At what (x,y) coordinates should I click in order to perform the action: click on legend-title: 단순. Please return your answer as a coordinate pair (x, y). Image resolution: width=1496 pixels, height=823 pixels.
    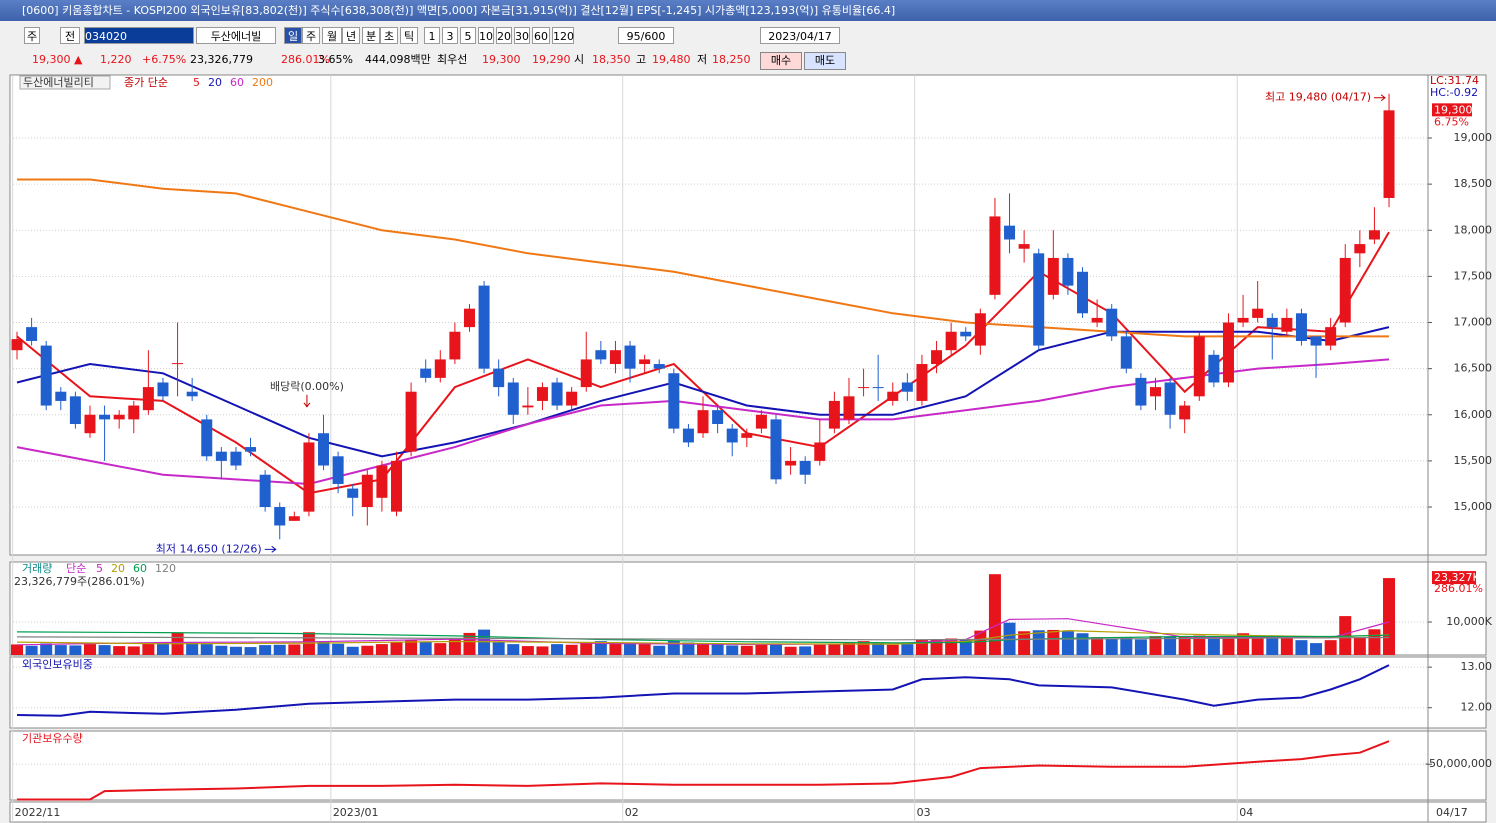
    Looking at the image, I should click on (76, 568).